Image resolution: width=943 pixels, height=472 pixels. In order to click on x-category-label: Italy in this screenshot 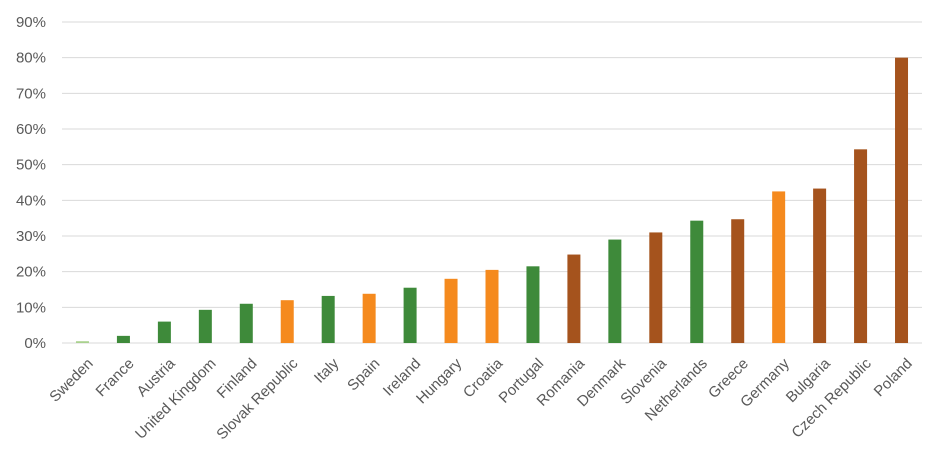, I will do `click(327, 371)`.